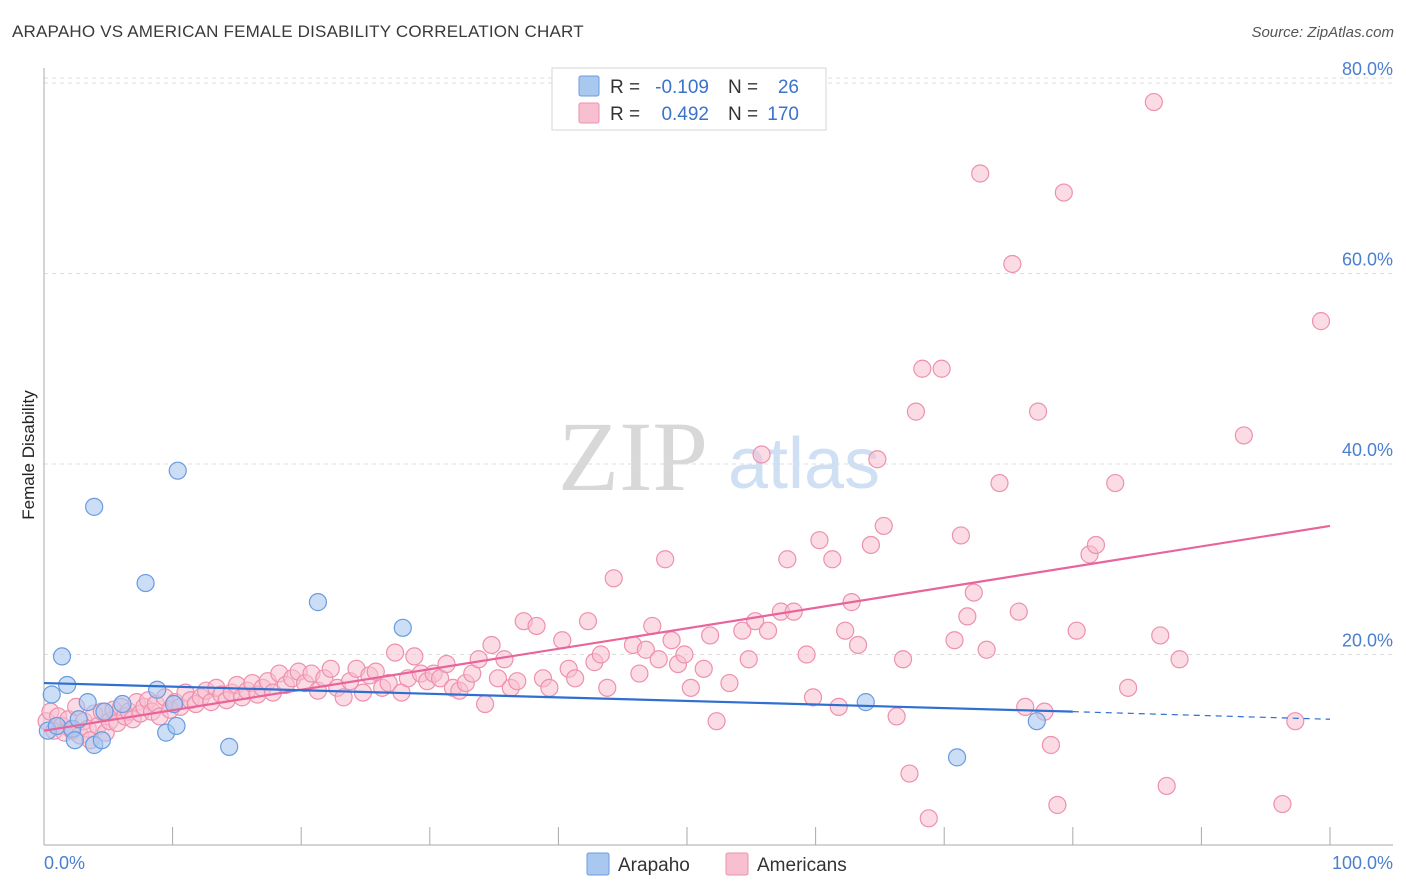  I want to click on arapaho-trend-line, so click(558, 697).